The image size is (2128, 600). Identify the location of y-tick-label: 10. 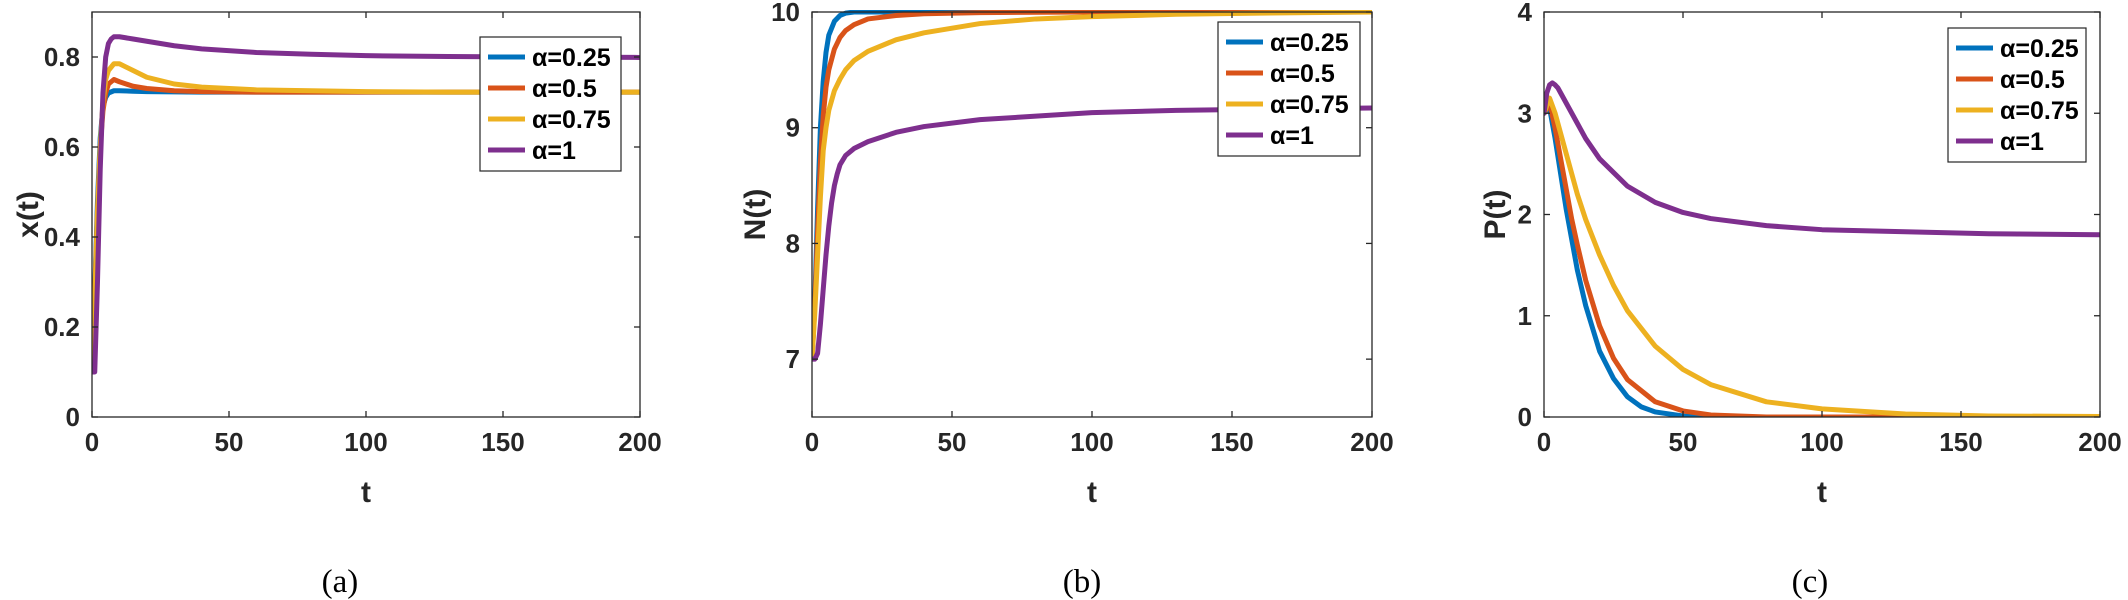
(785, 13).